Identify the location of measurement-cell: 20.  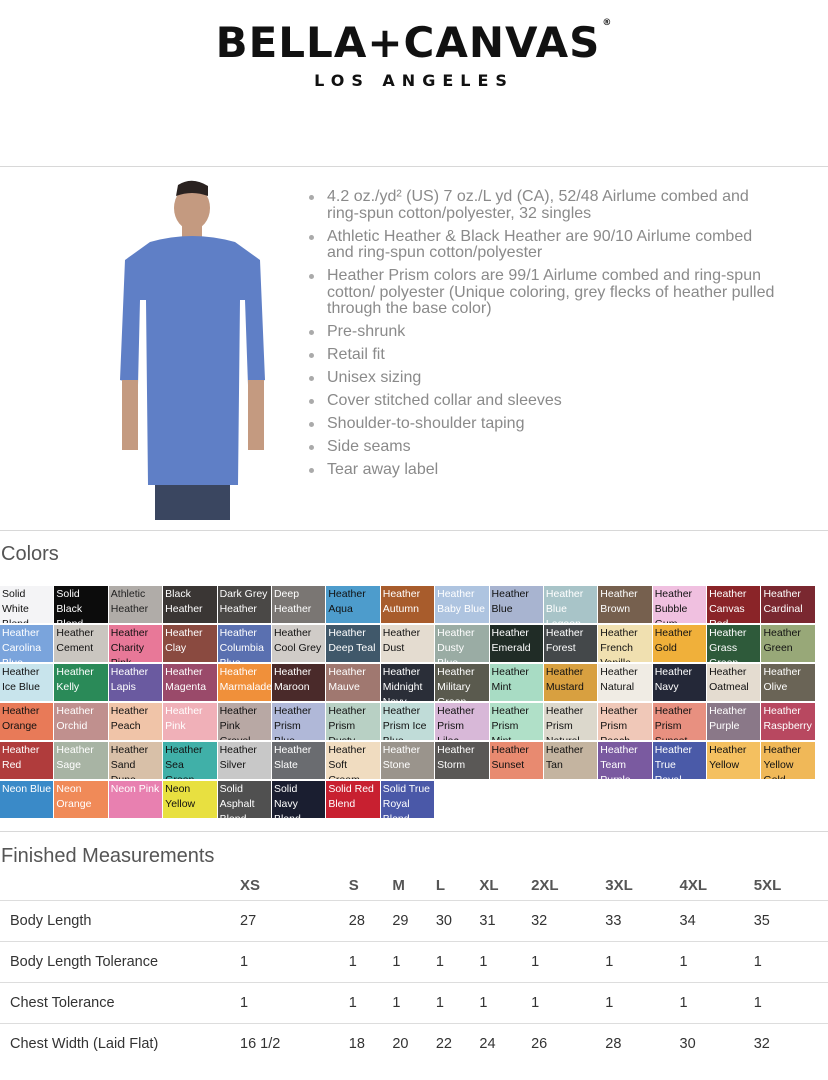
(414, 1043).